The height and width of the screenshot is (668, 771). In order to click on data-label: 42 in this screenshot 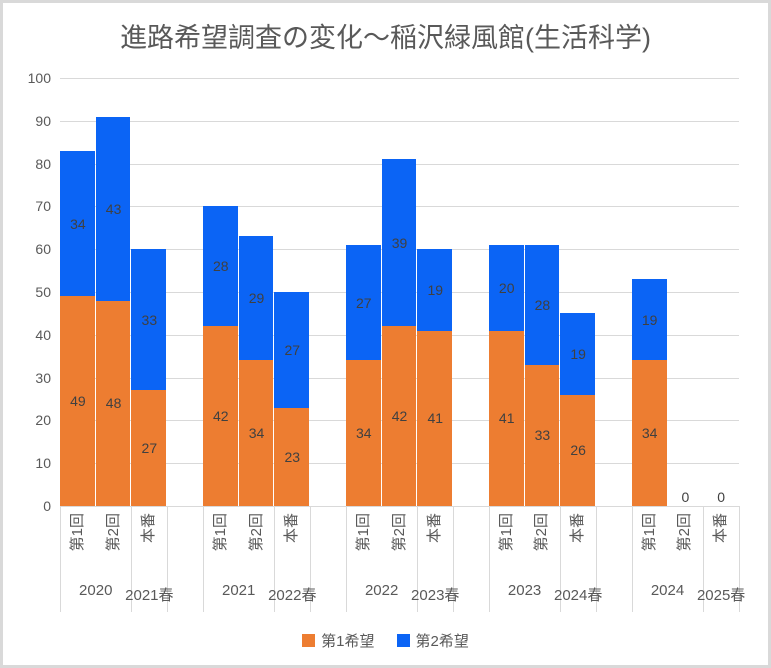, I will do `click(399, 416)`.